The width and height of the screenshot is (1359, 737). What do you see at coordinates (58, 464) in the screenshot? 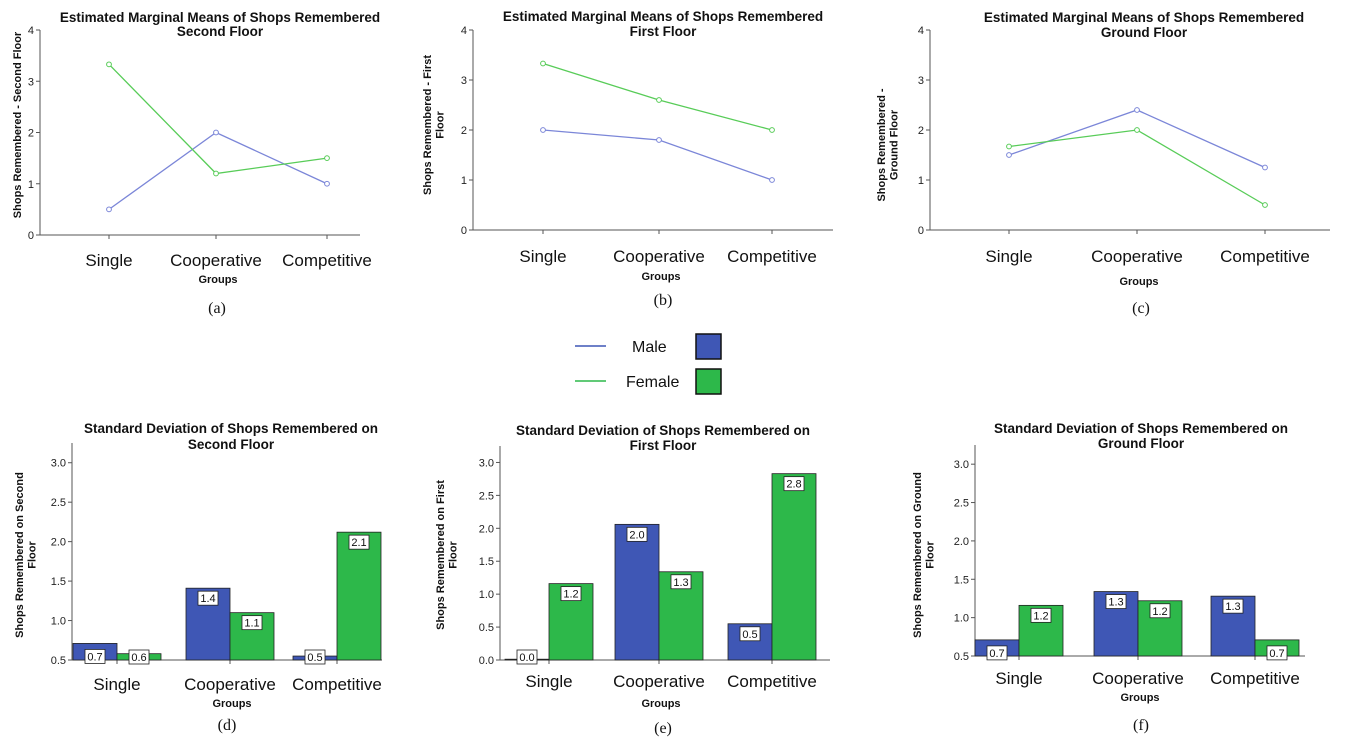
I see `y-tick-label-d: 3.0` at bounding box center [58, 464].